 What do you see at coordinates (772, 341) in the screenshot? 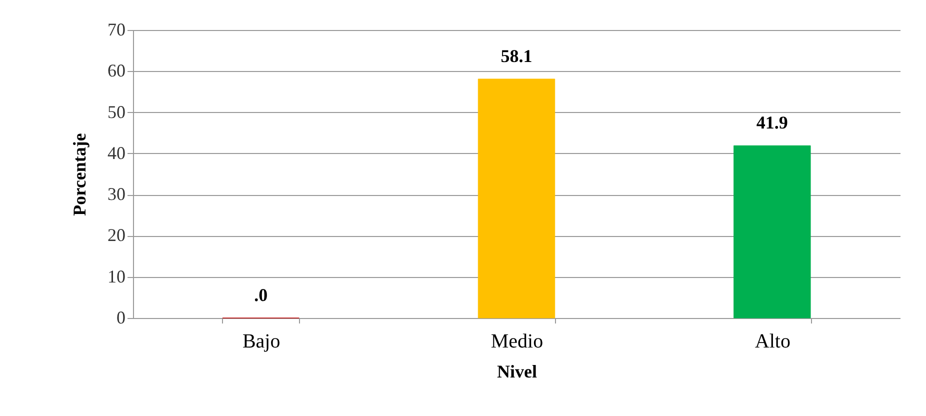
I see `x-tick-label: Alto` at bounding box center [772, 341].